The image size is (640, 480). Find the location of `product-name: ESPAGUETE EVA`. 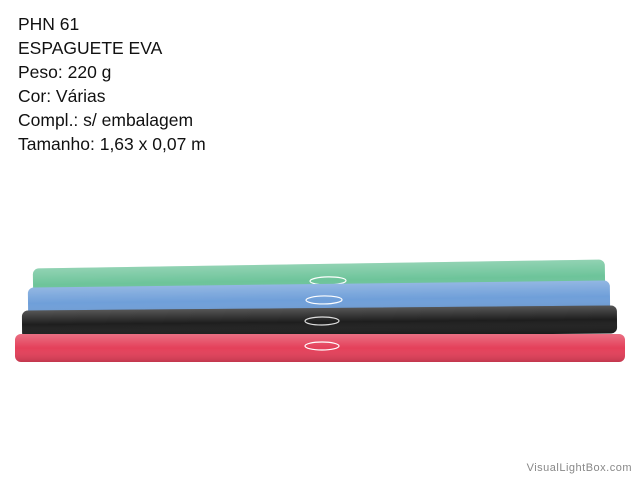

product-name: ESPAGUETE EVA is located at coordinates (90, 48).